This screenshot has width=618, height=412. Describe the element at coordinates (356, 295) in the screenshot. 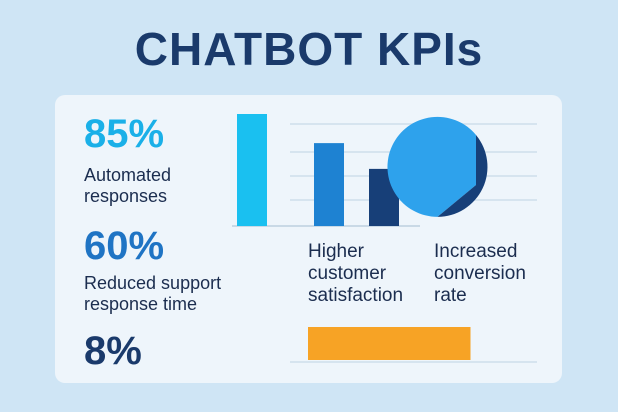

I see `caption-satisfaction-line3: satisfaction` at that location.